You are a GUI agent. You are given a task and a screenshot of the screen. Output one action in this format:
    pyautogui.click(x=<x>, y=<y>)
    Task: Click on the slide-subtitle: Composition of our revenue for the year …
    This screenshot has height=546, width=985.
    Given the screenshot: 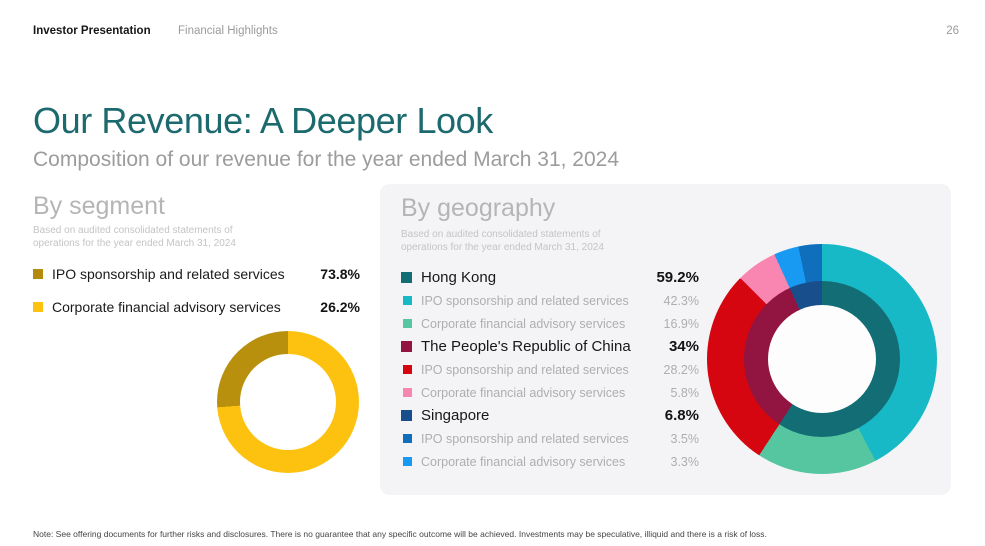 What is the action you would take?
    pyautogui.click(x=326, y=159)
    